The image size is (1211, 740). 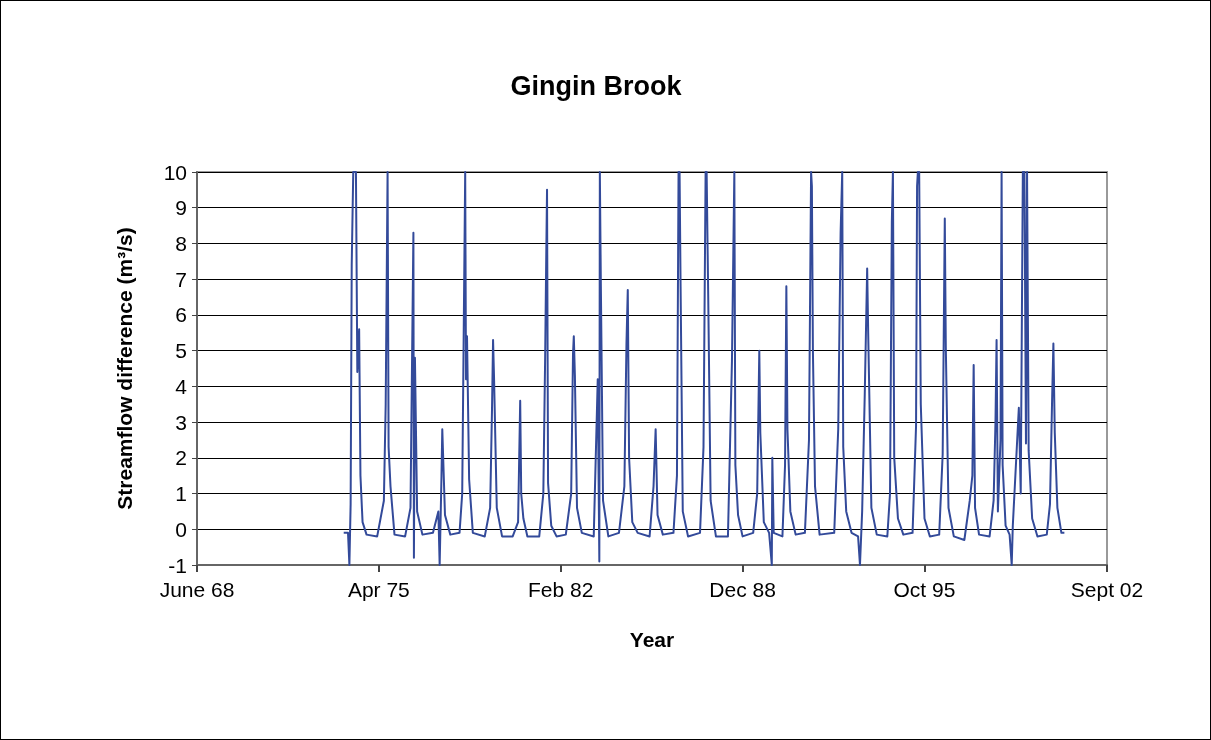 What do you see at coordinates (181, 529) in the screenshot?
I see `y-tick-label: 0` at bounding box center [181, 529].